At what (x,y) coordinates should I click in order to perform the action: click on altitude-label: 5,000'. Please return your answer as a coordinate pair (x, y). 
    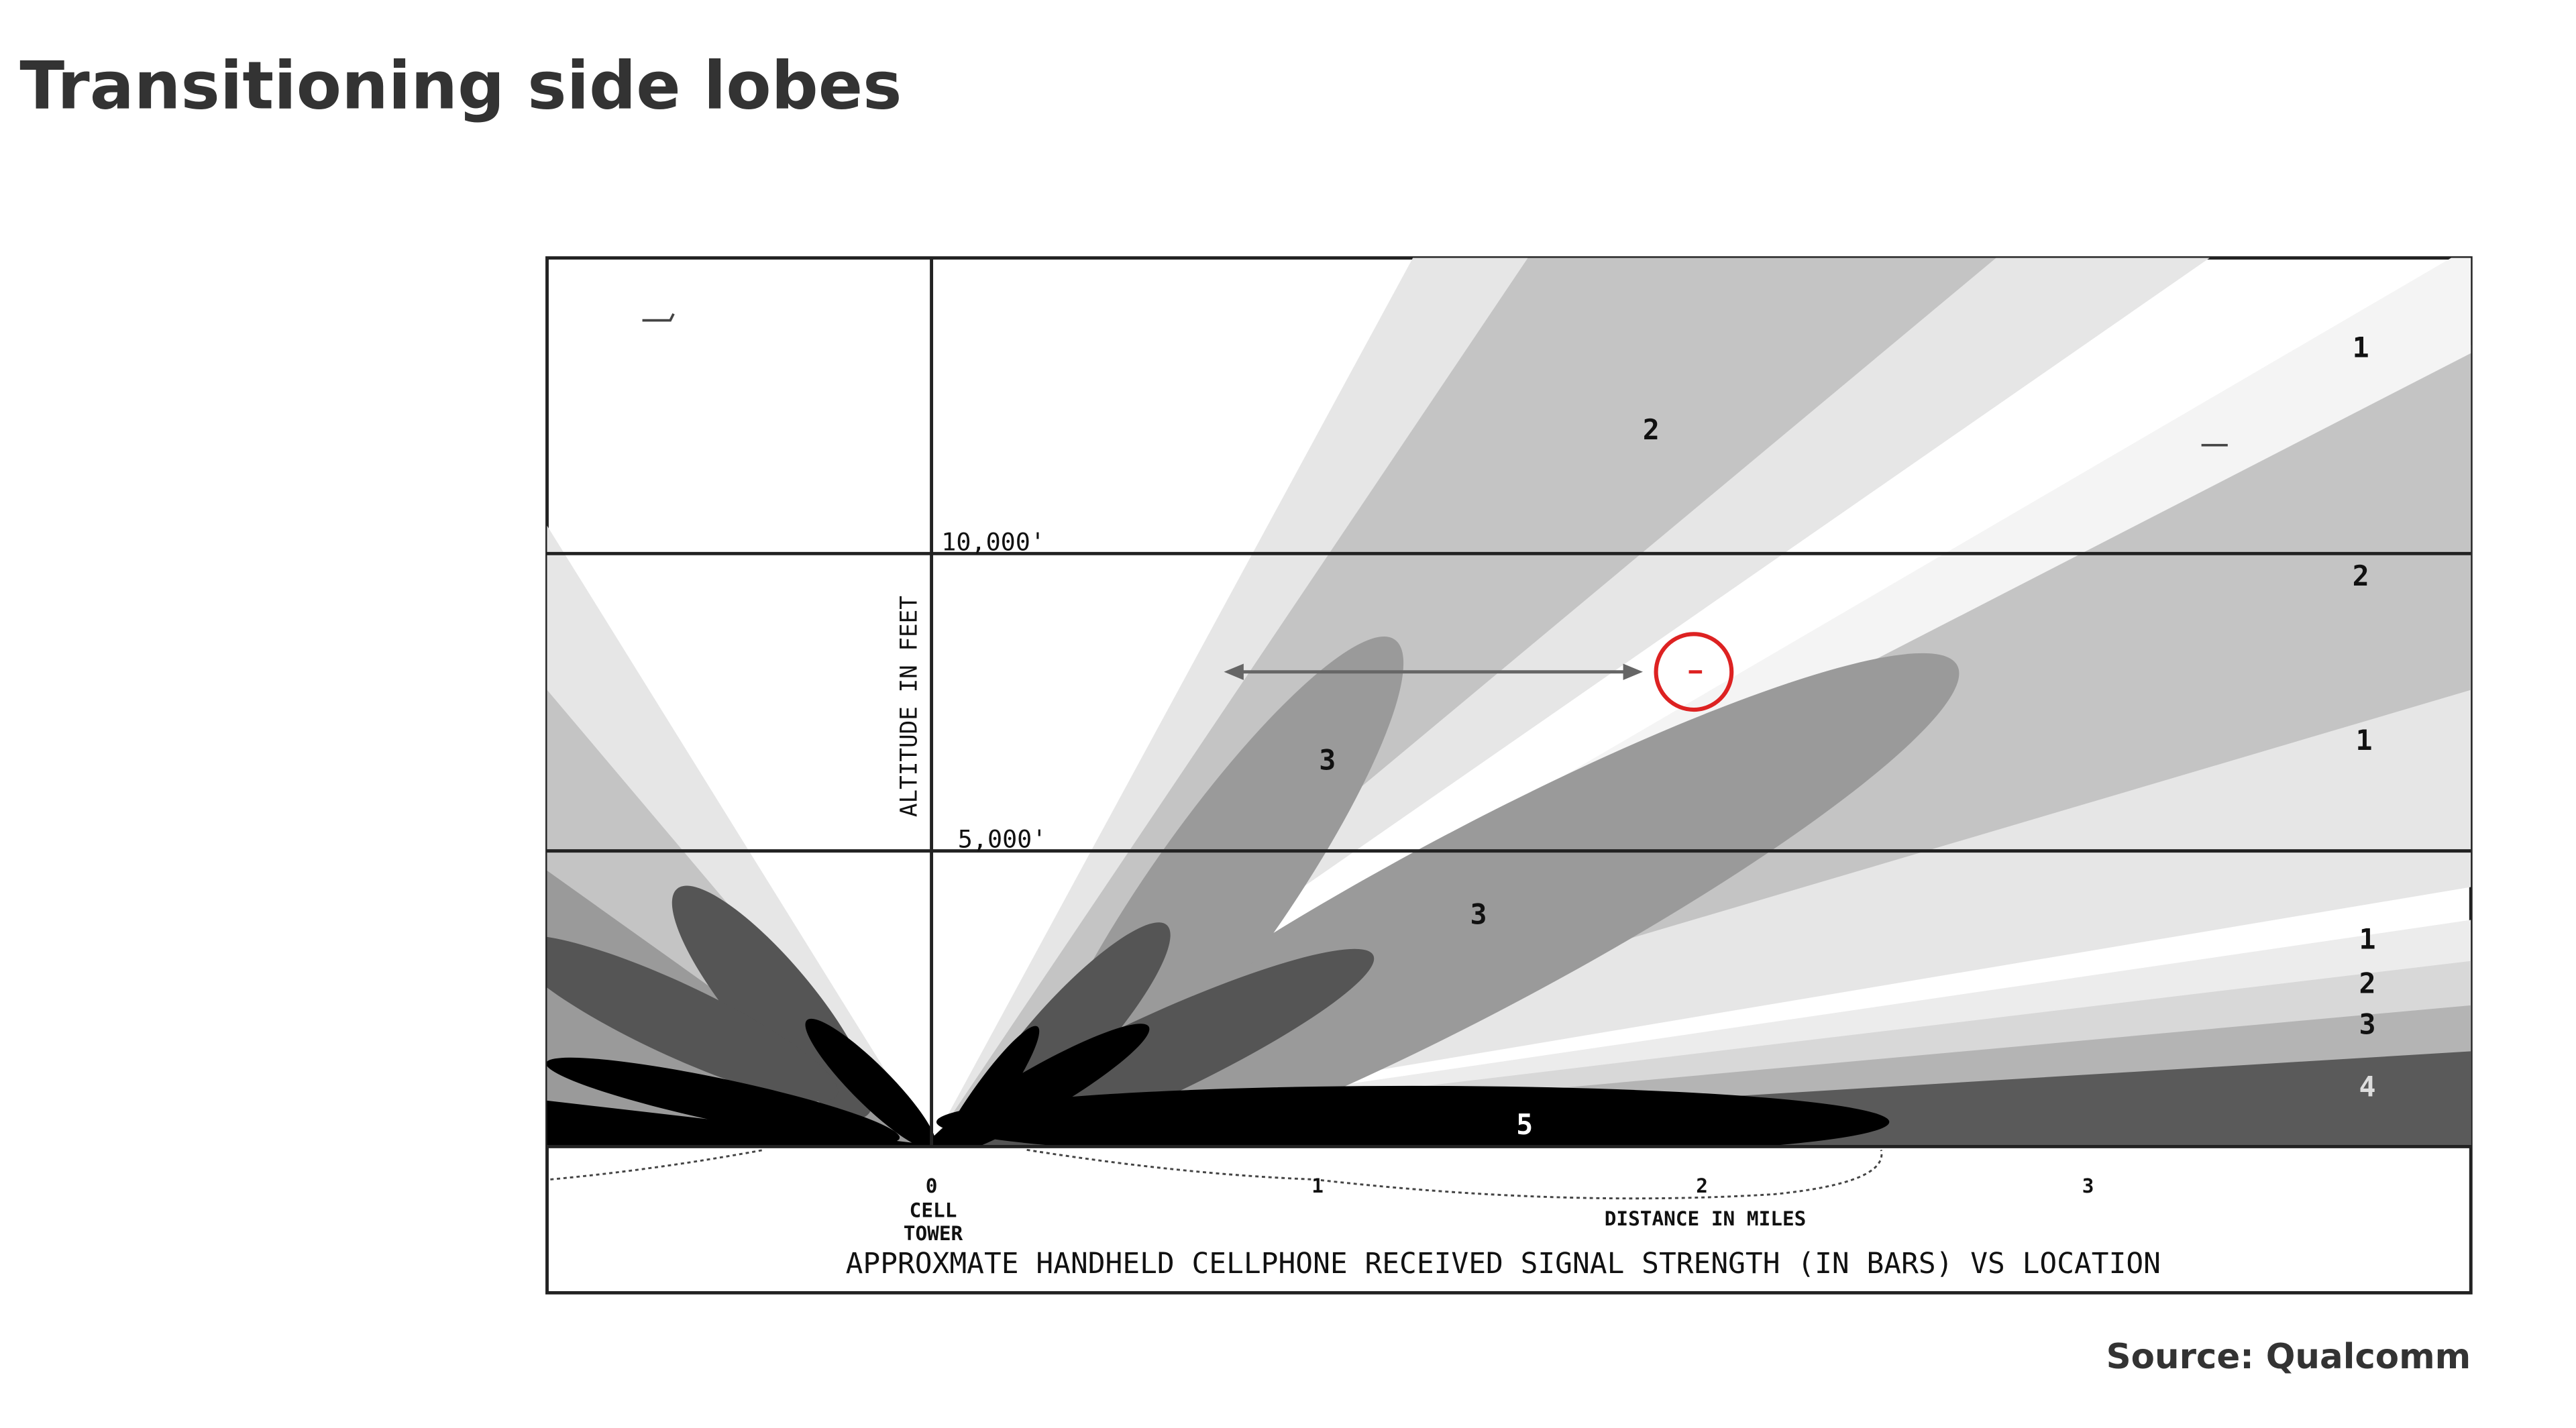
    Looking at the image, I should click on (1002, 839).